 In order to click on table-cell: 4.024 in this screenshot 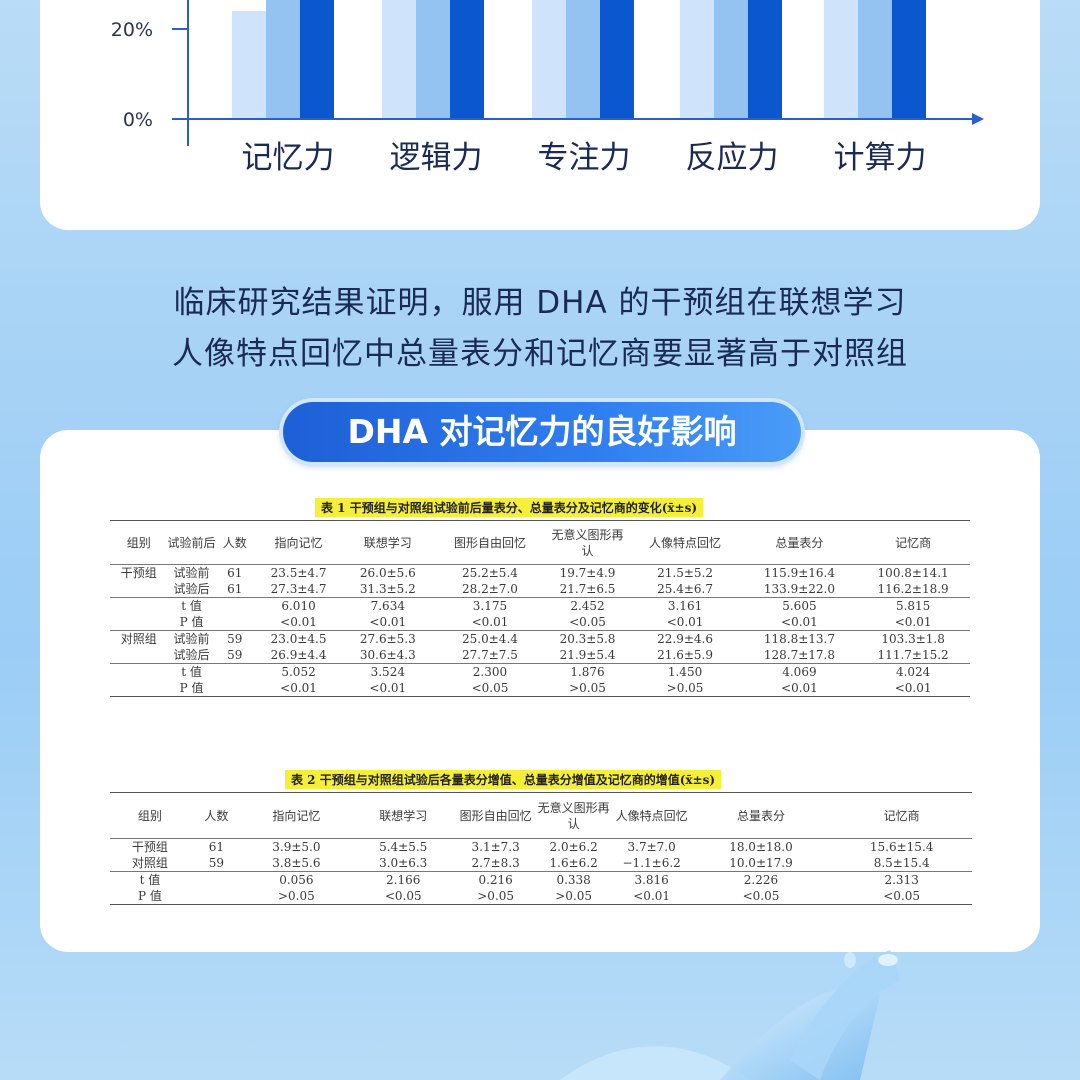, I will do `click(913, 672)`.